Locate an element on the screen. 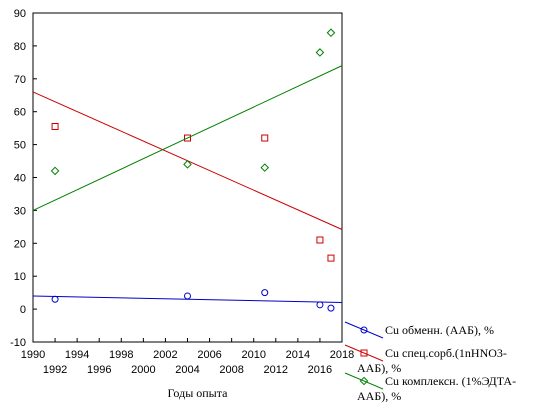 This screenshot has width=538, height=409. y-tick-label: 10 is located at coordinates (20, 277).